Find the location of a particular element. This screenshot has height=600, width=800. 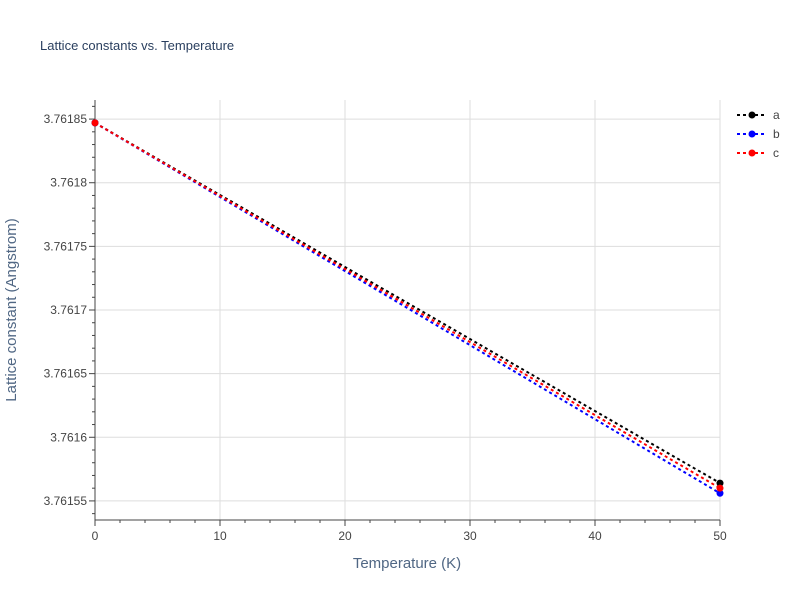

y-tick-label-4: 3.76175 is located at coordinates (66, 246).